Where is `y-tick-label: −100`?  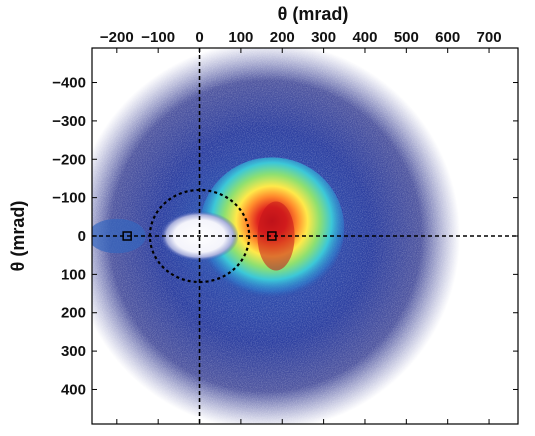 y-tick-label: −100 is located at coordinates (69, 198).